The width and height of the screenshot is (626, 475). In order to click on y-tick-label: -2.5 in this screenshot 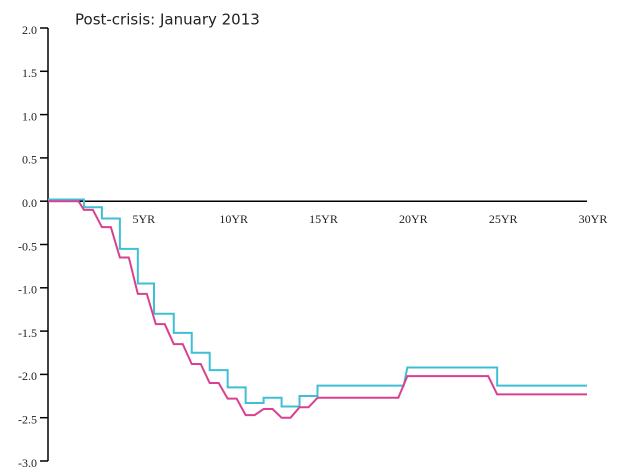, I will do `click(27, 419)`.